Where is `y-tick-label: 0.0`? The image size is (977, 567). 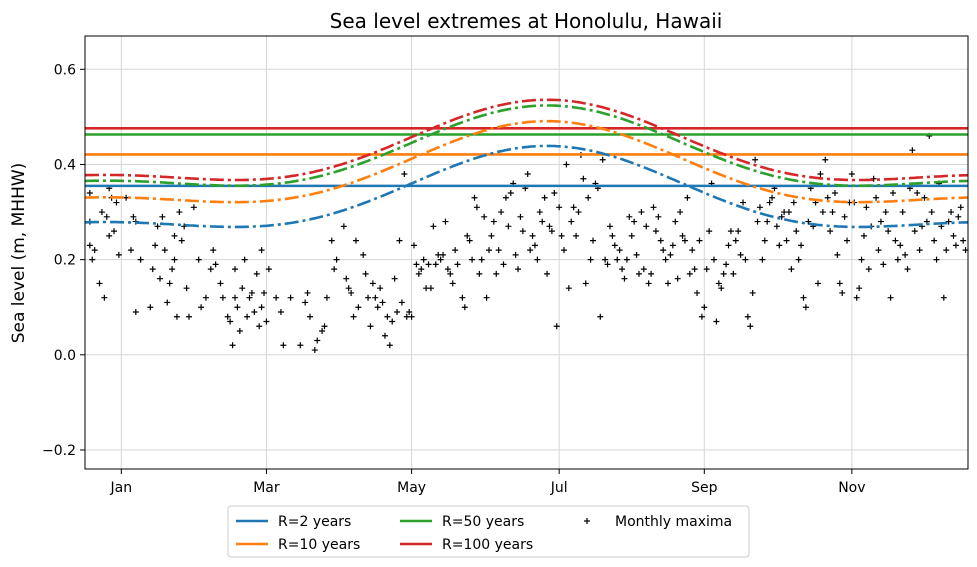
y-tick-label: 0.0 is located at coordinates (65, 356).